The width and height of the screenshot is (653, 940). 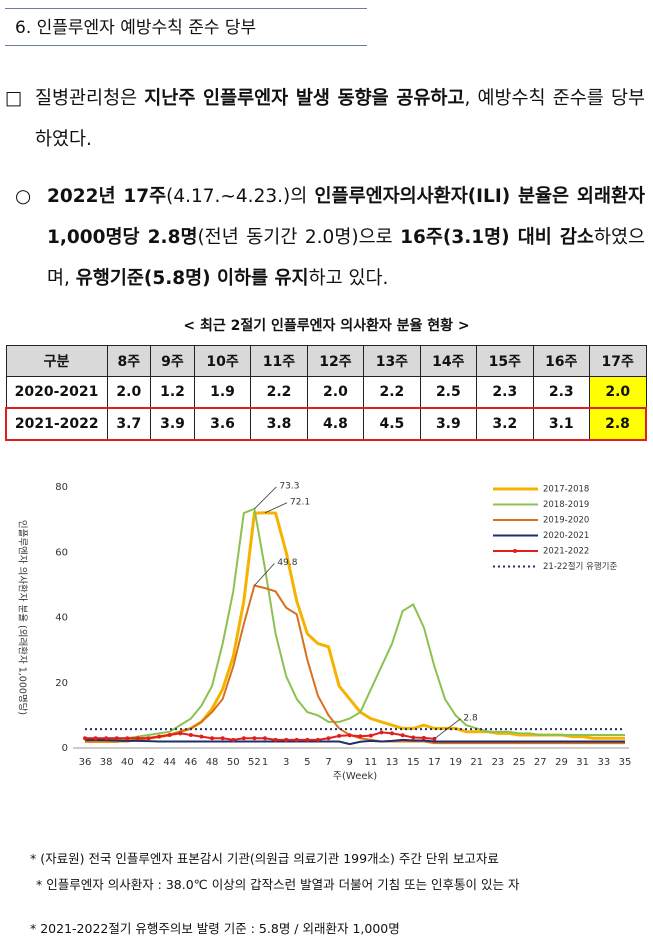 I want to click on x-axis-label: 주(Week), so click(x=355, y=776).